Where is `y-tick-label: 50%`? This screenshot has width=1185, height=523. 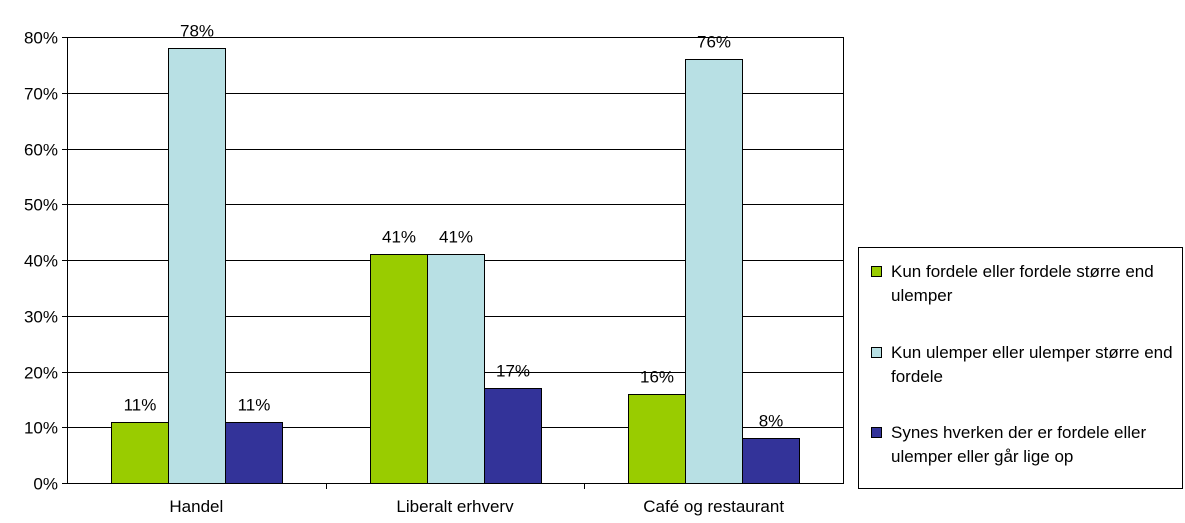
y-tick-label: 50% is located at coordinates (41, 205).